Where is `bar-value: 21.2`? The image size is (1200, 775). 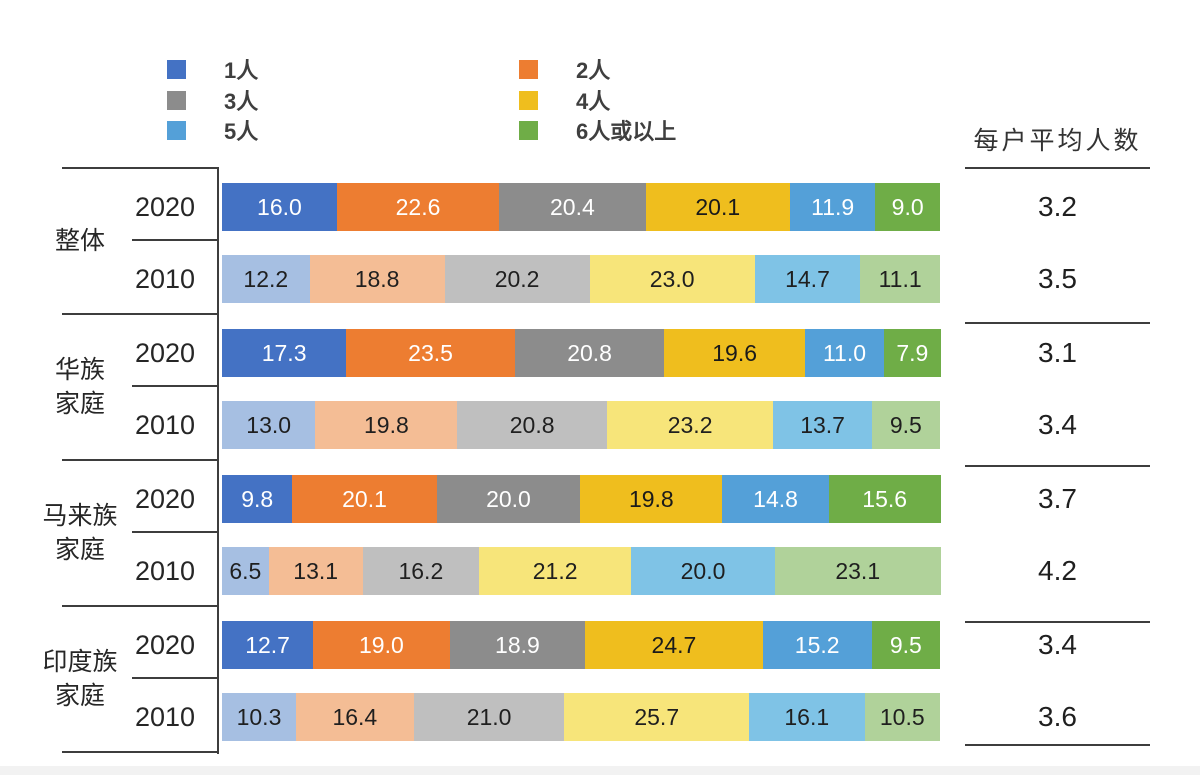
bar-value: 21.2 is located at coordinates (555, 570).